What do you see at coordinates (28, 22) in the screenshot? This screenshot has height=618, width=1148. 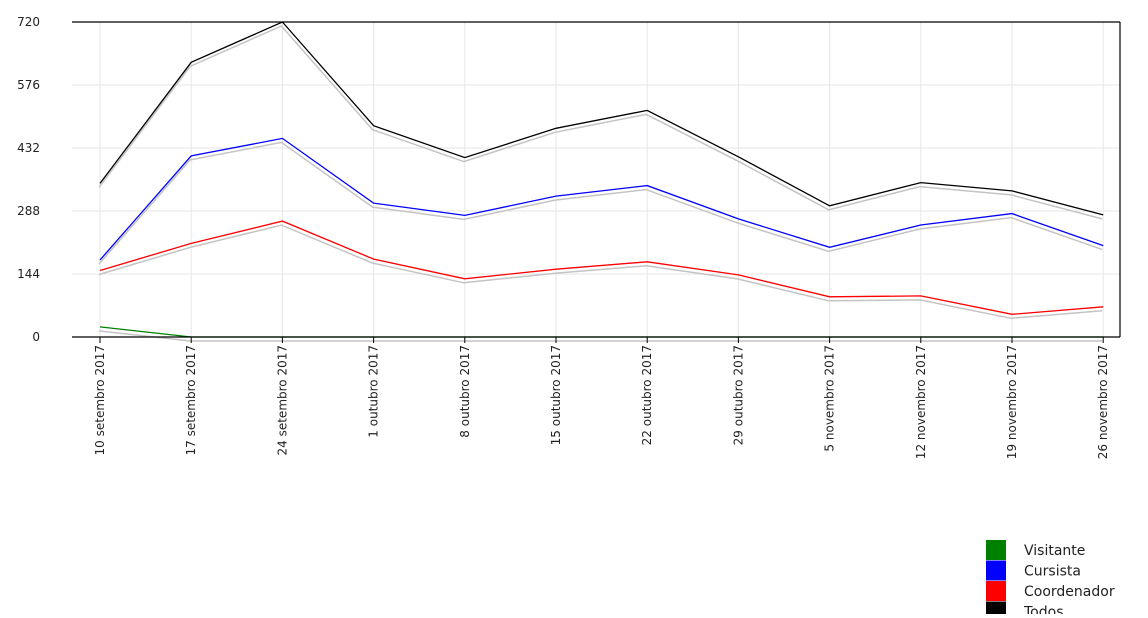 I see `y-tick-label: 720` at bounding box center [28, 22].